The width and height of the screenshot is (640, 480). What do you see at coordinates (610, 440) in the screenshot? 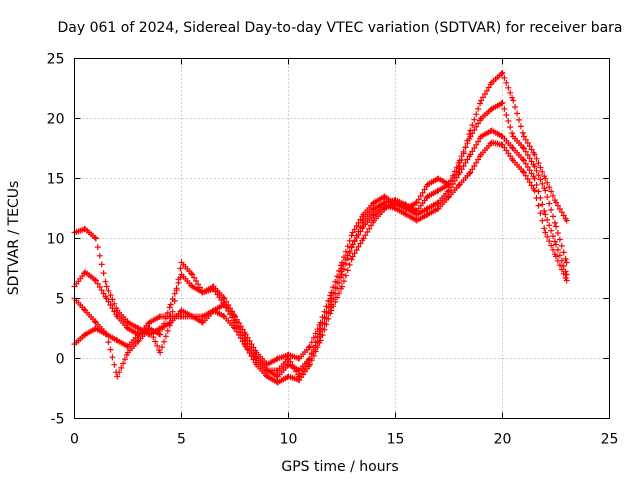
I see `x-tick-label: 25` at bounding box center [610, 440].